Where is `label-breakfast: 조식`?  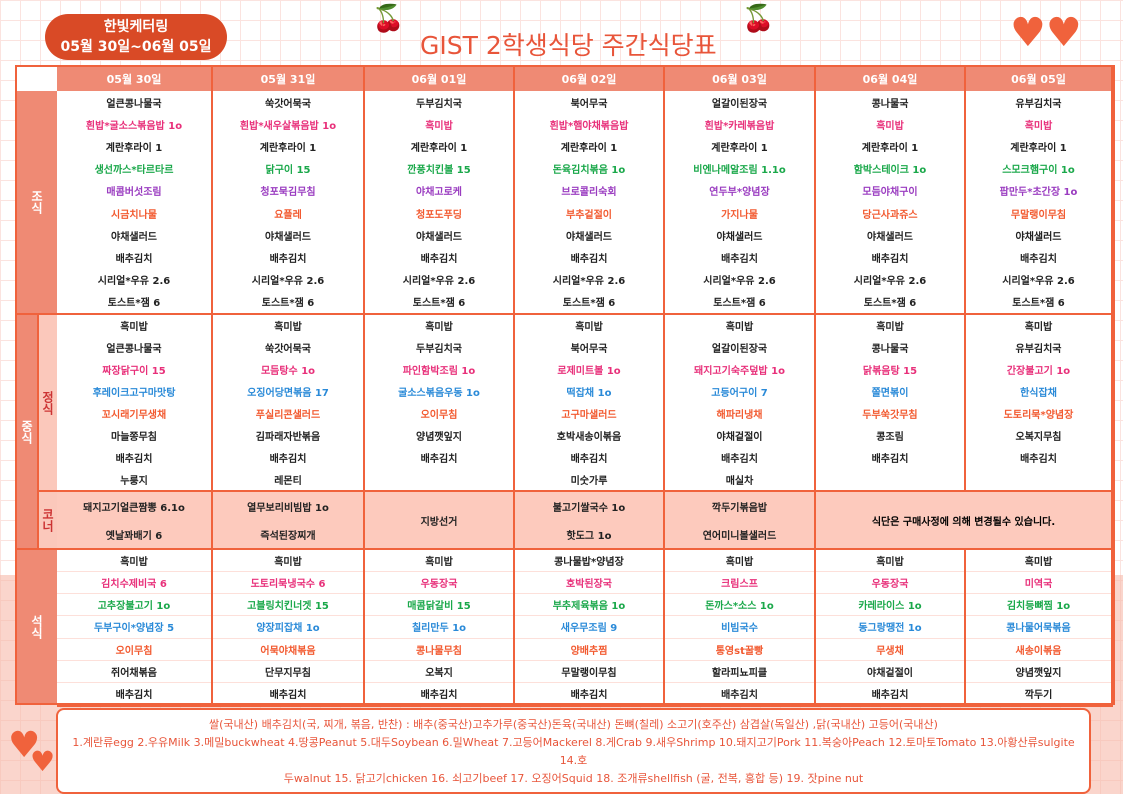 label-breakfast: 조식 is located at coordinates (37, 203).